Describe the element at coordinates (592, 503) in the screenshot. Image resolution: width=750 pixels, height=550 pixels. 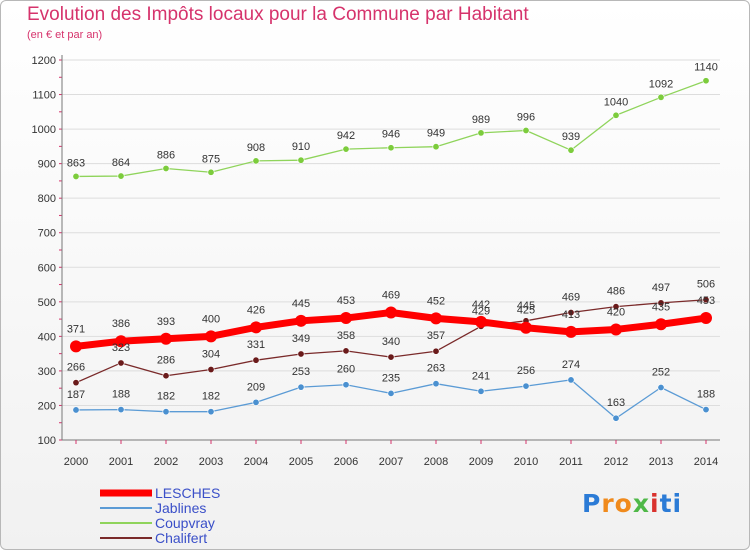
I see `logo-letter: P` at that location.